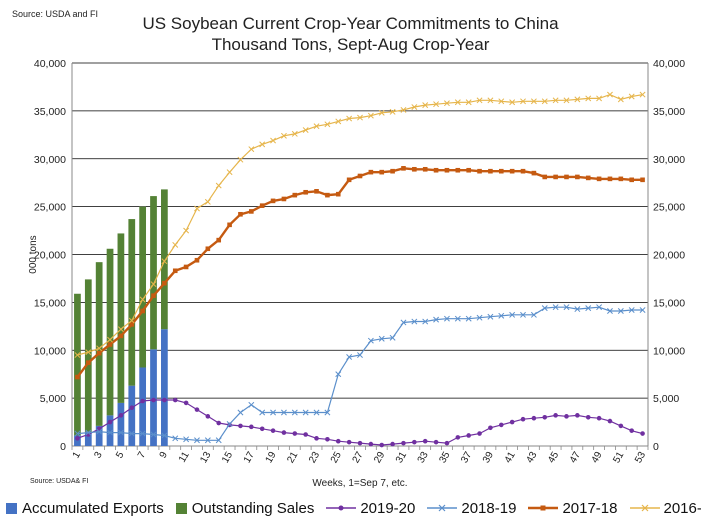  What do you see at coordinates (50, 303) in the screenshot?
I see `y-tick-label: 15,000` at bounding box center [50, 303].